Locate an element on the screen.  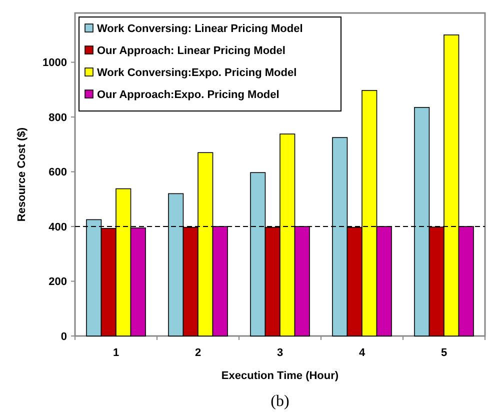
y-tick-label: 1000 is located at coordinates (54, 63).